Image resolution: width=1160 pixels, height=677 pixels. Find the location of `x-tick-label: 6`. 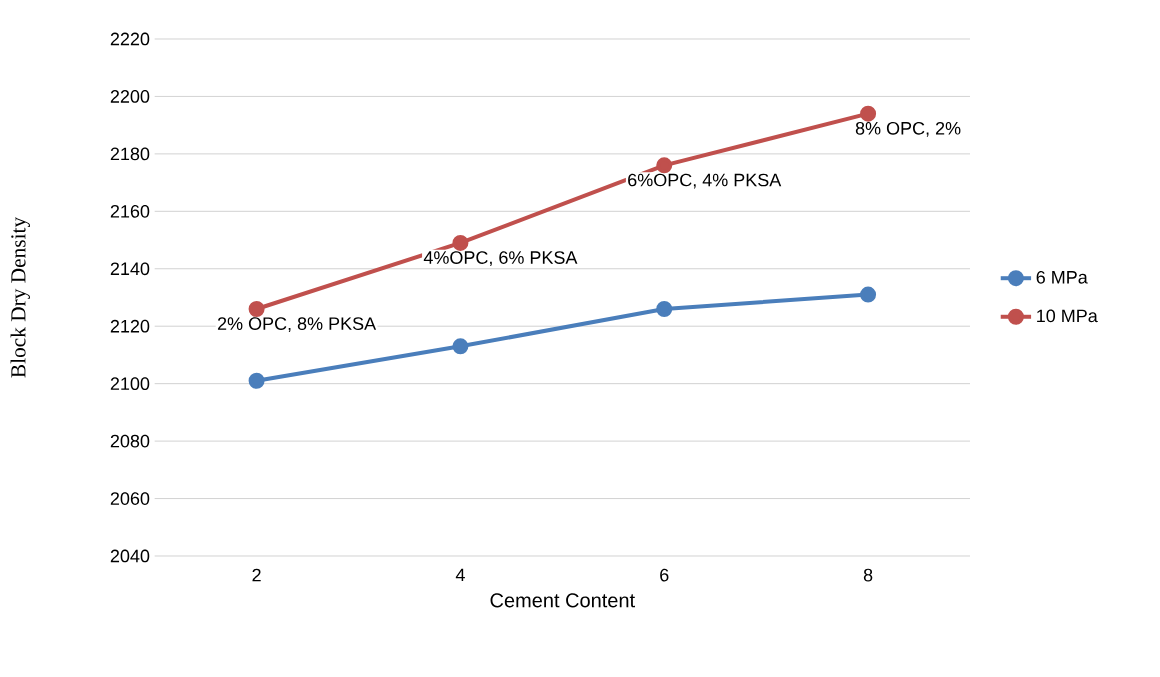

x-tick-label: 6 is located at coordinates (664, 575).